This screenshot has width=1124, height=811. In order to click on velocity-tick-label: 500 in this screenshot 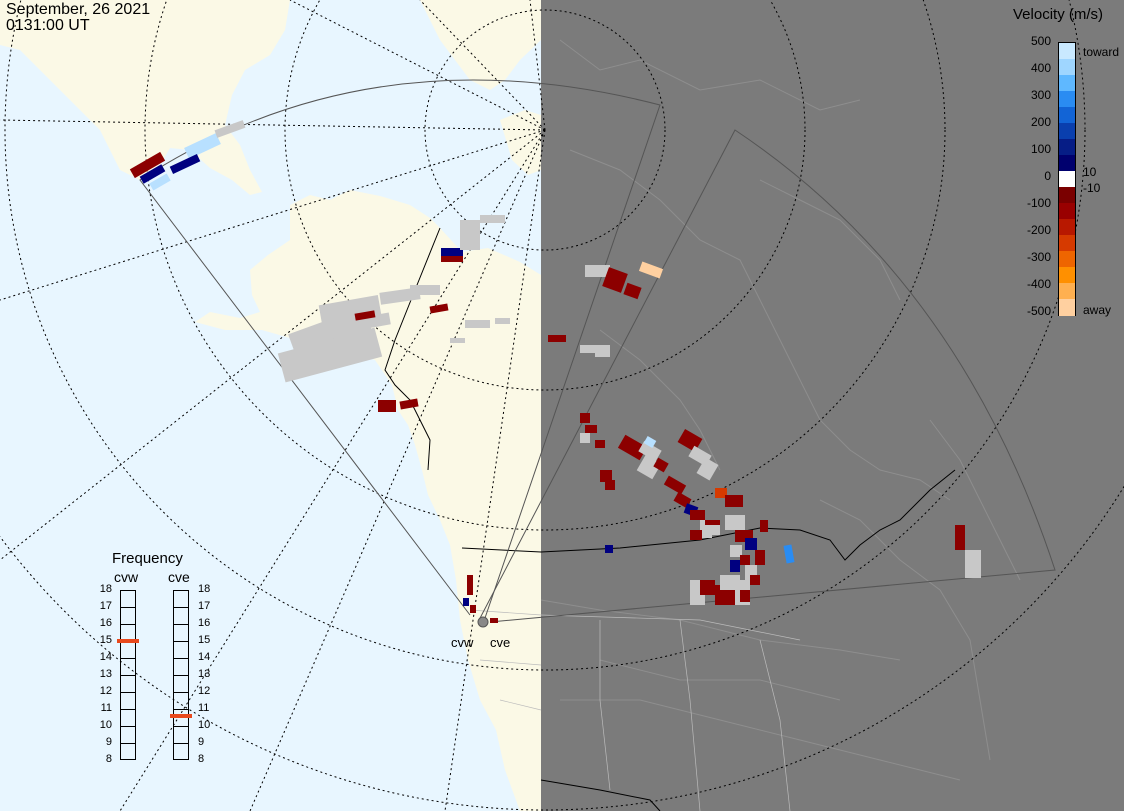, I will do `click(1040, 41)`.